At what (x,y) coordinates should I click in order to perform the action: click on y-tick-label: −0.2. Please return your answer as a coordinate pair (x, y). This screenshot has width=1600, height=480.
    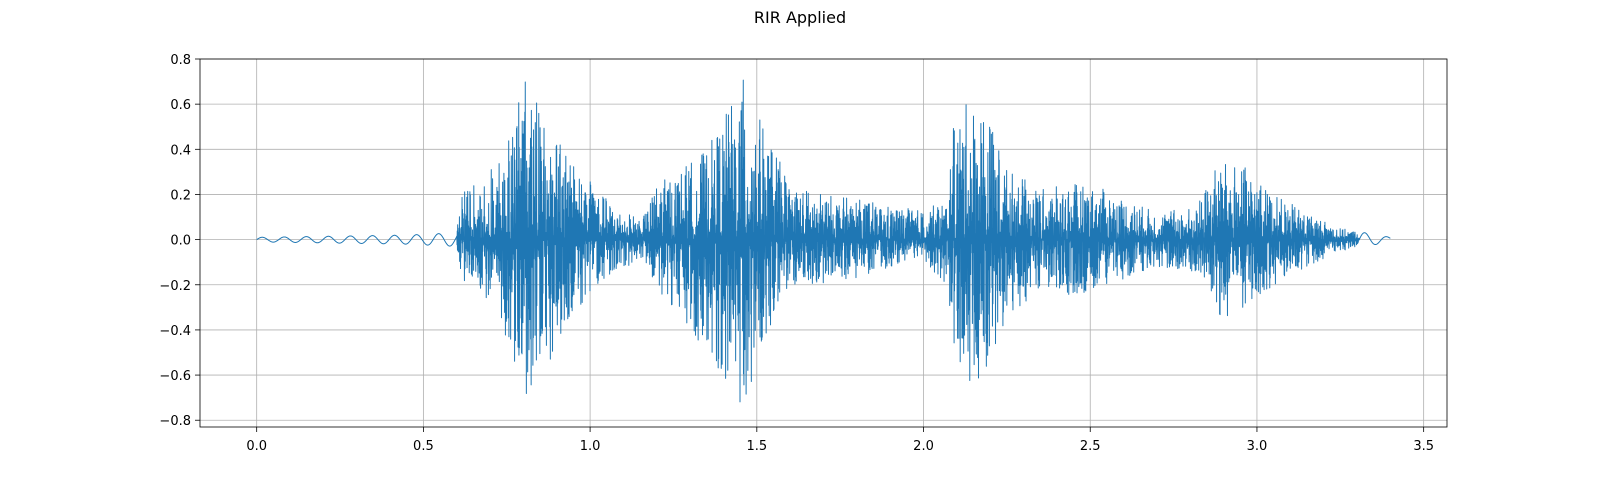
    Looking at the image, I should click on (175, 286).